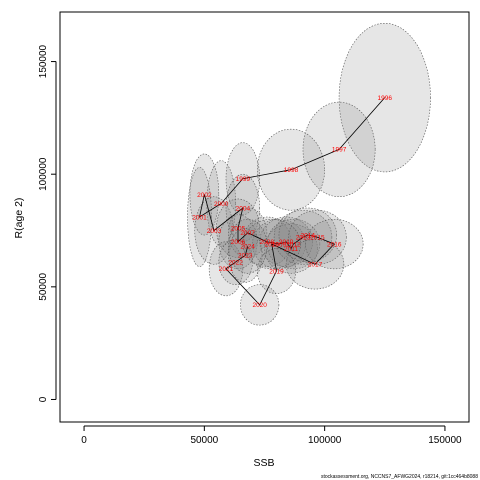  What do you see at coordinates (259, 305) in the screenshot?
I see `year-label-2020: 2020` at bounding box center [259, 305].